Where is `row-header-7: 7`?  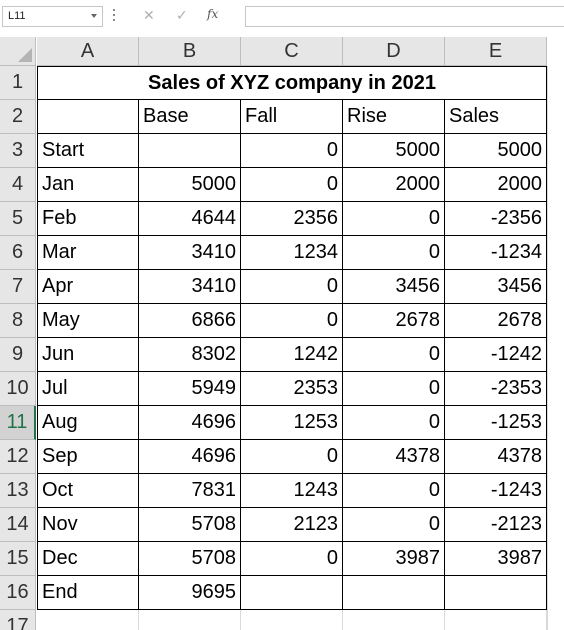 row-header-7: 7 is located at coordinates (18, 287).